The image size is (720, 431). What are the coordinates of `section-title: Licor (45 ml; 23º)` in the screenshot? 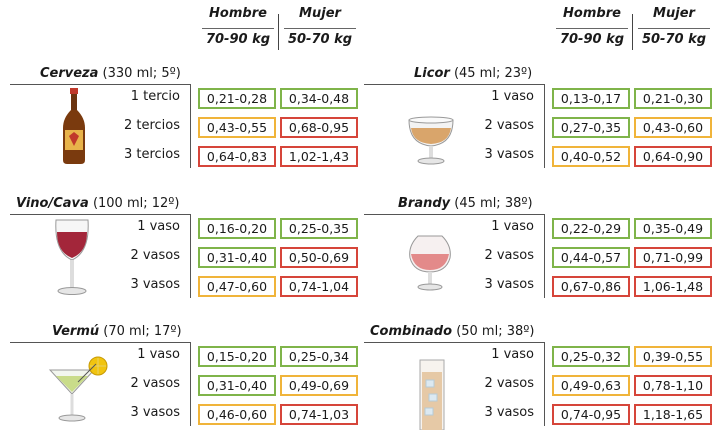 It's located at (473, 73).